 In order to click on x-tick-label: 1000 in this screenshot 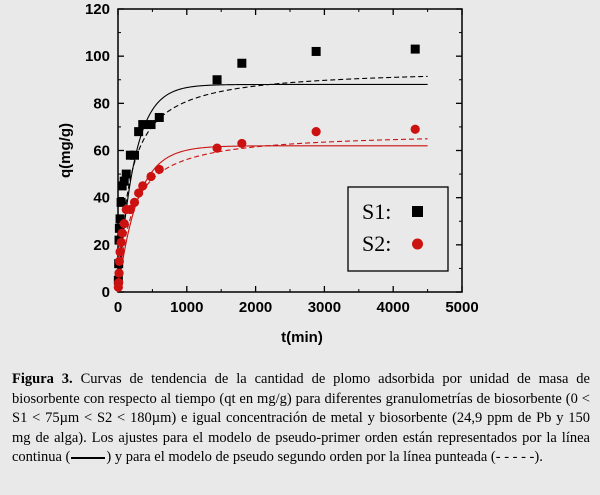, I will do `click(186, 307)`.